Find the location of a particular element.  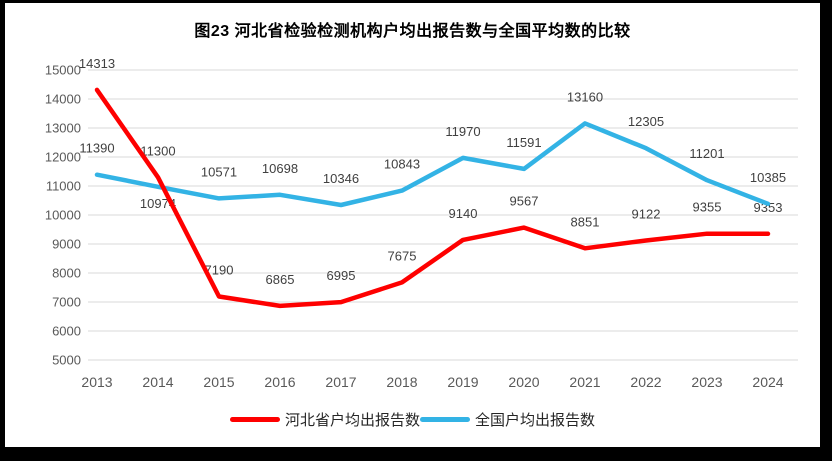

svg-text: 5000 is located at coordinates (66, 360).